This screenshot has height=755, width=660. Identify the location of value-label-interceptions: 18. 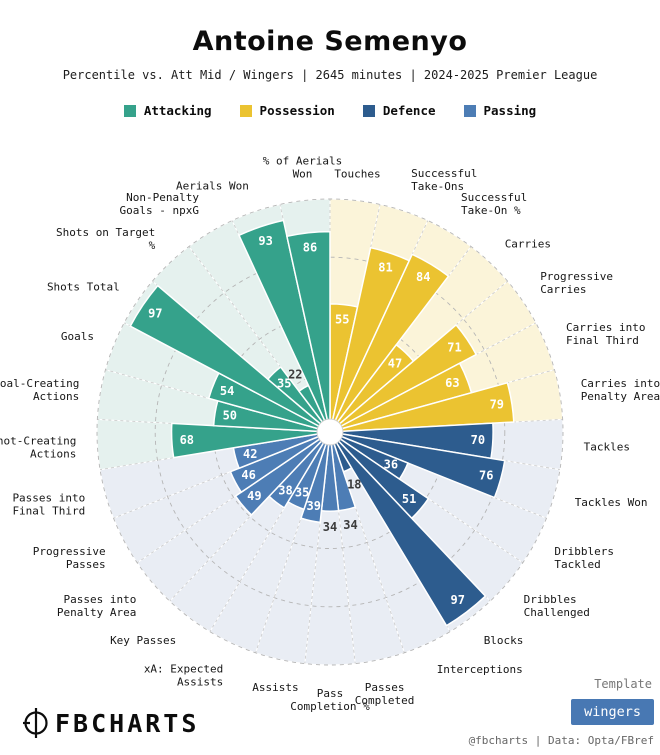
(354, 485).